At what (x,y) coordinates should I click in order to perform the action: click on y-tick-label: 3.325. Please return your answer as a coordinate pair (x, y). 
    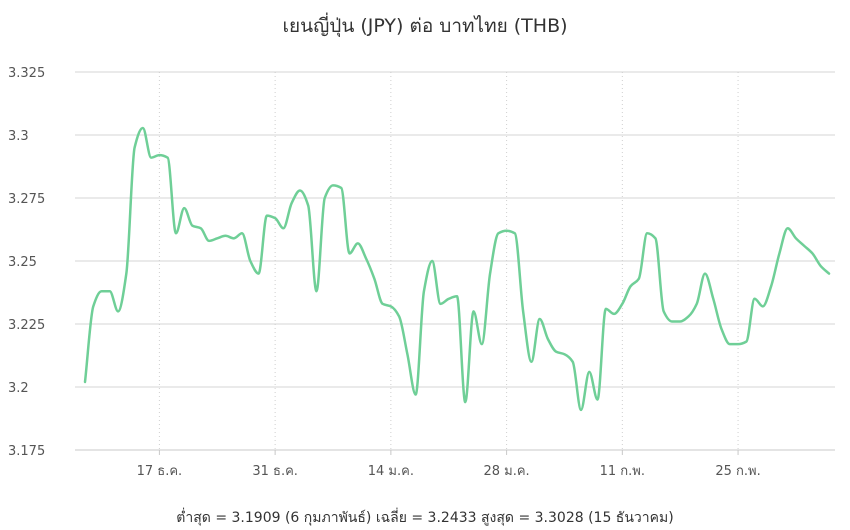
    Looking at the image, I should click on (26, 73).